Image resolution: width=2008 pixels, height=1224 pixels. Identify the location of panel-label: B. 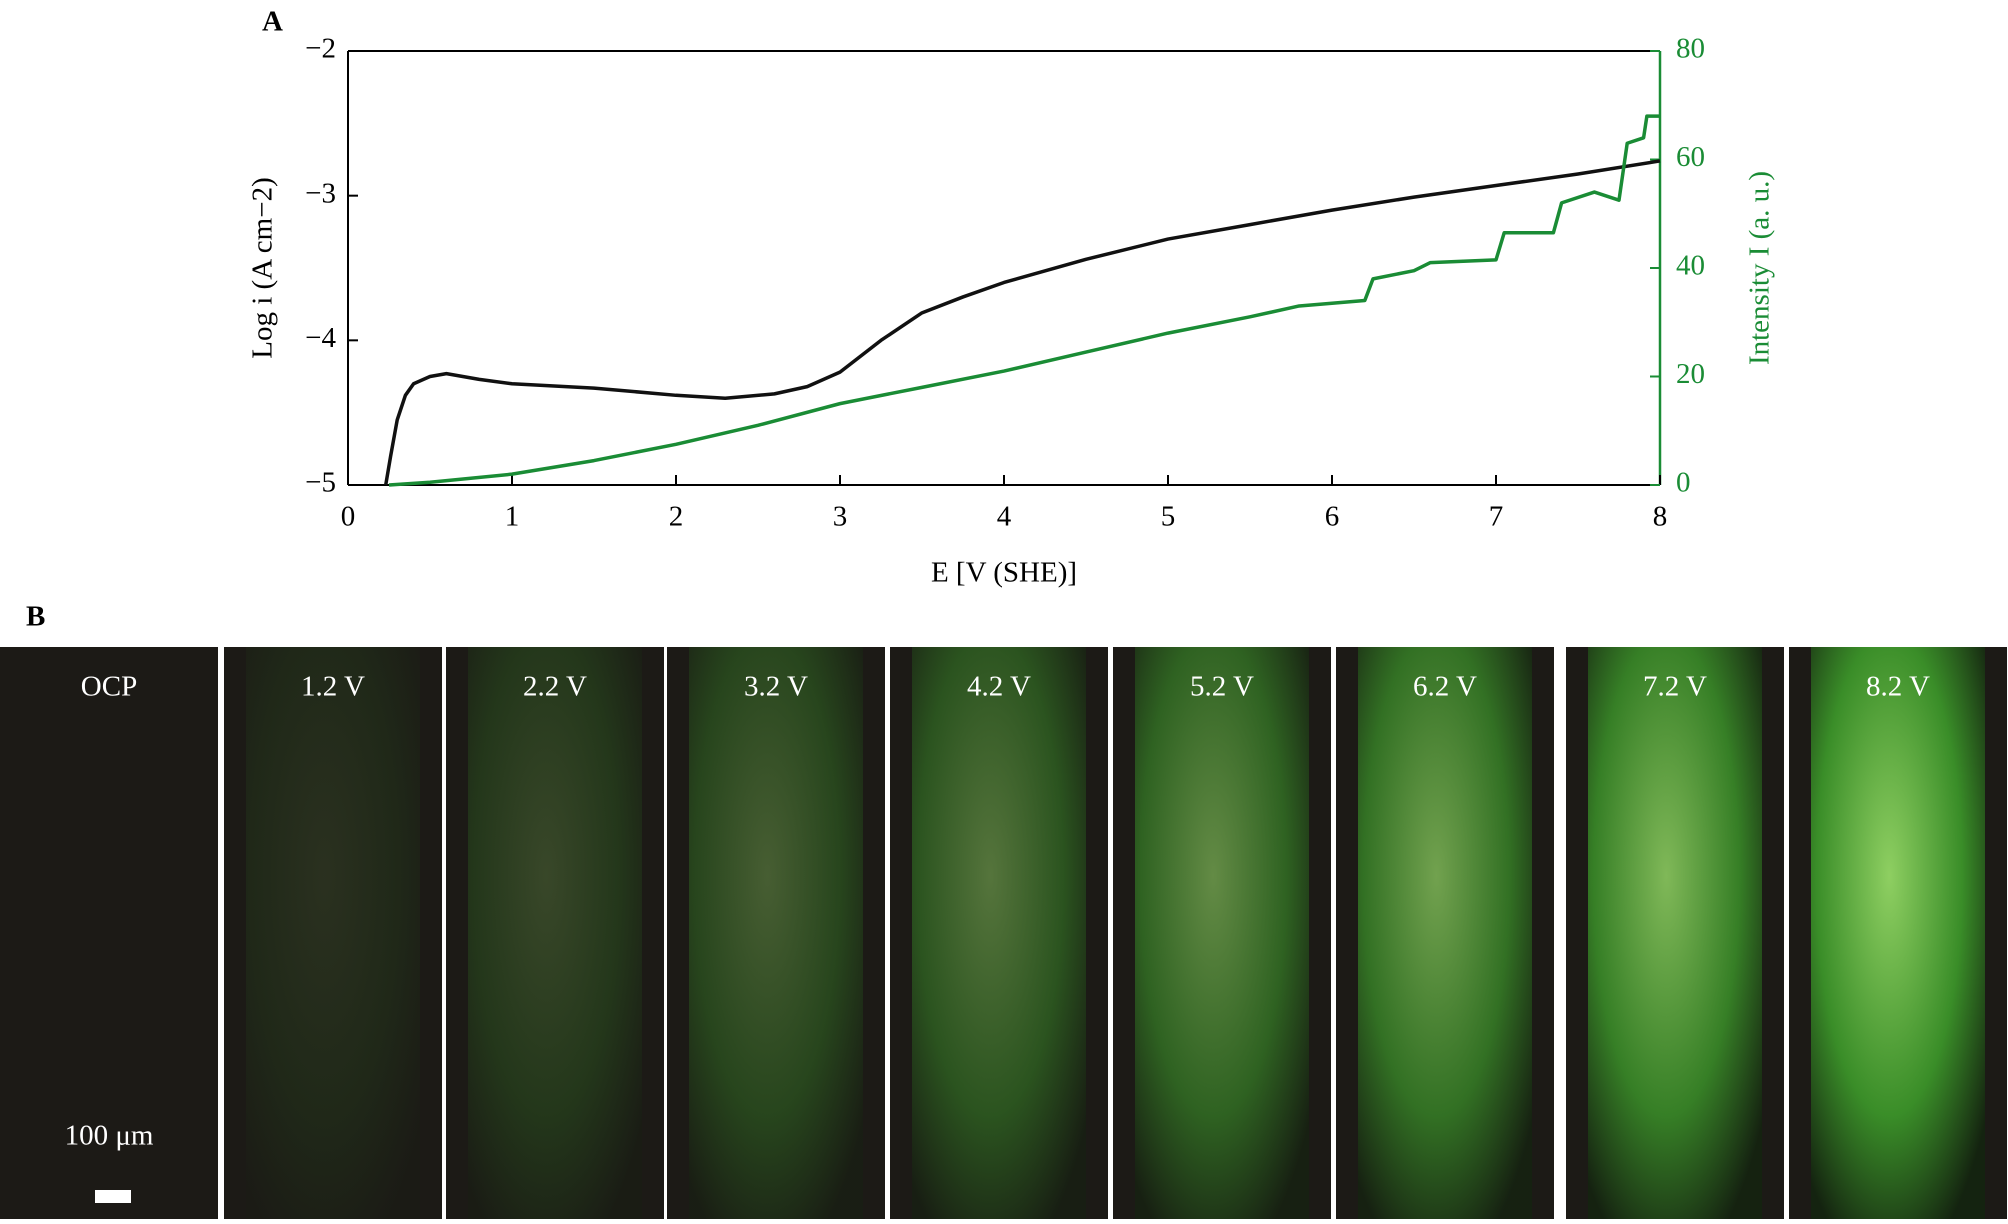
(35, 617).